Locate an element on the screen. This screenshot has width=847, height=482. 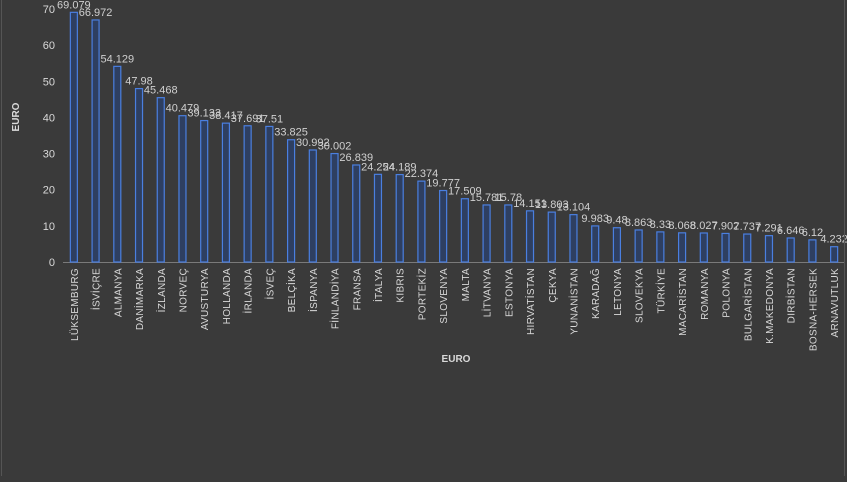
bar-value-label: 7.902 is located at coordinates (726, 226).